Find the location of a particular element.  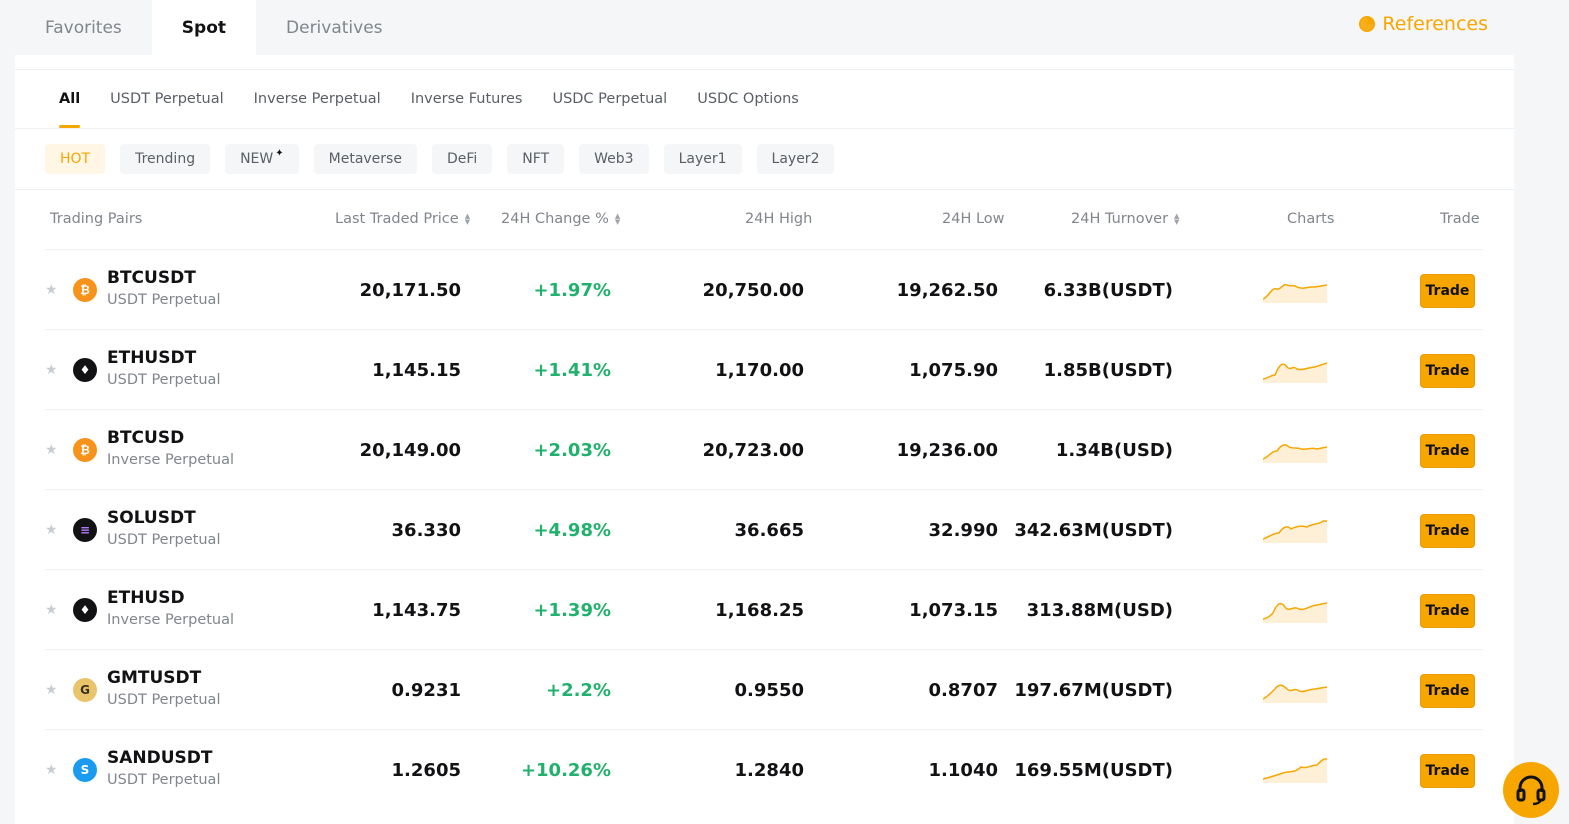

solana-icon: ≡ is located at coordinates (85, 530).